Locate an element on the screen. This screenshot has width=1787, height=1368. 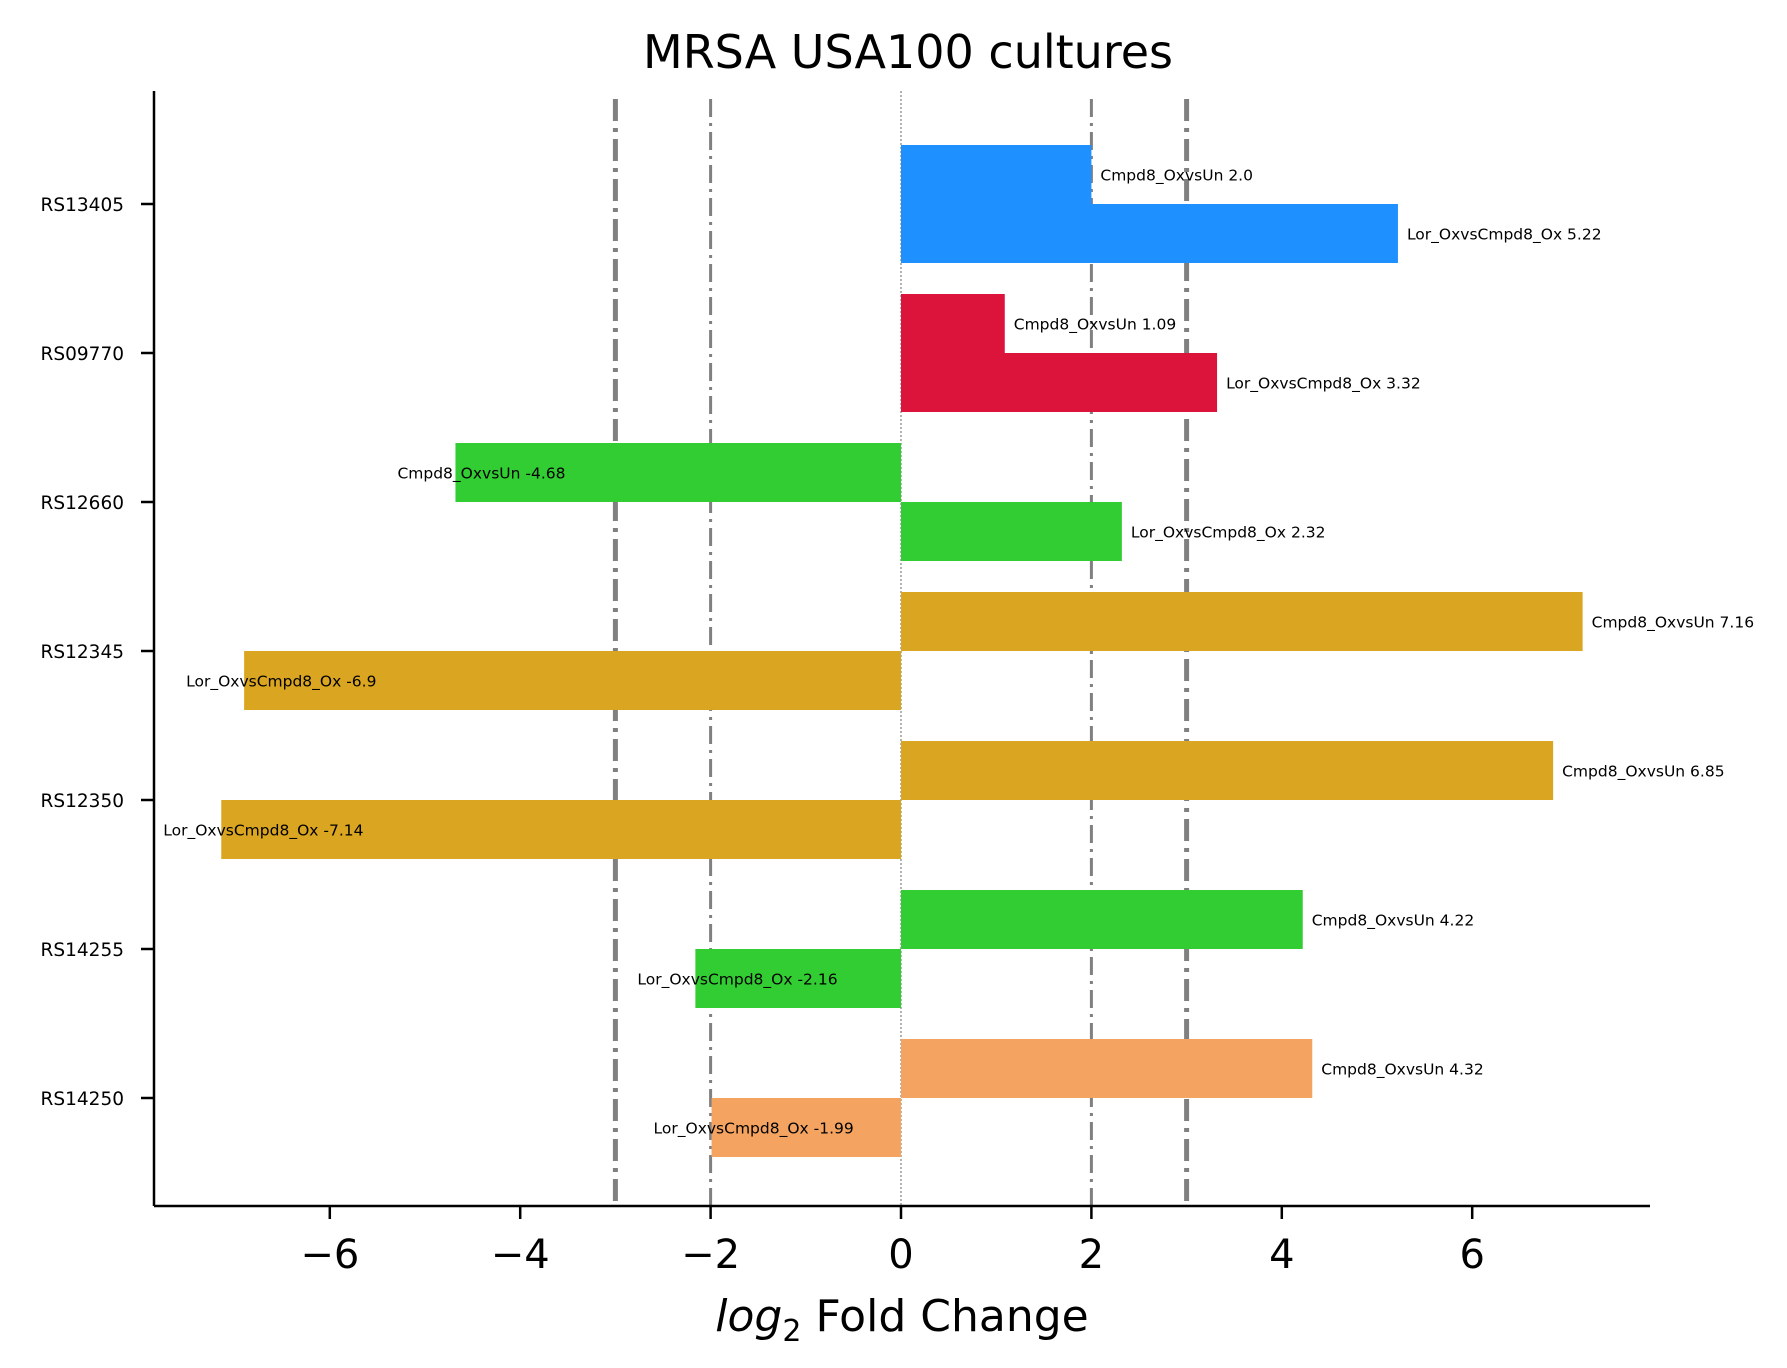
bar-data-label: Cmpd8_OxvsUn 2.0 is located at coordinates (1176, 176).